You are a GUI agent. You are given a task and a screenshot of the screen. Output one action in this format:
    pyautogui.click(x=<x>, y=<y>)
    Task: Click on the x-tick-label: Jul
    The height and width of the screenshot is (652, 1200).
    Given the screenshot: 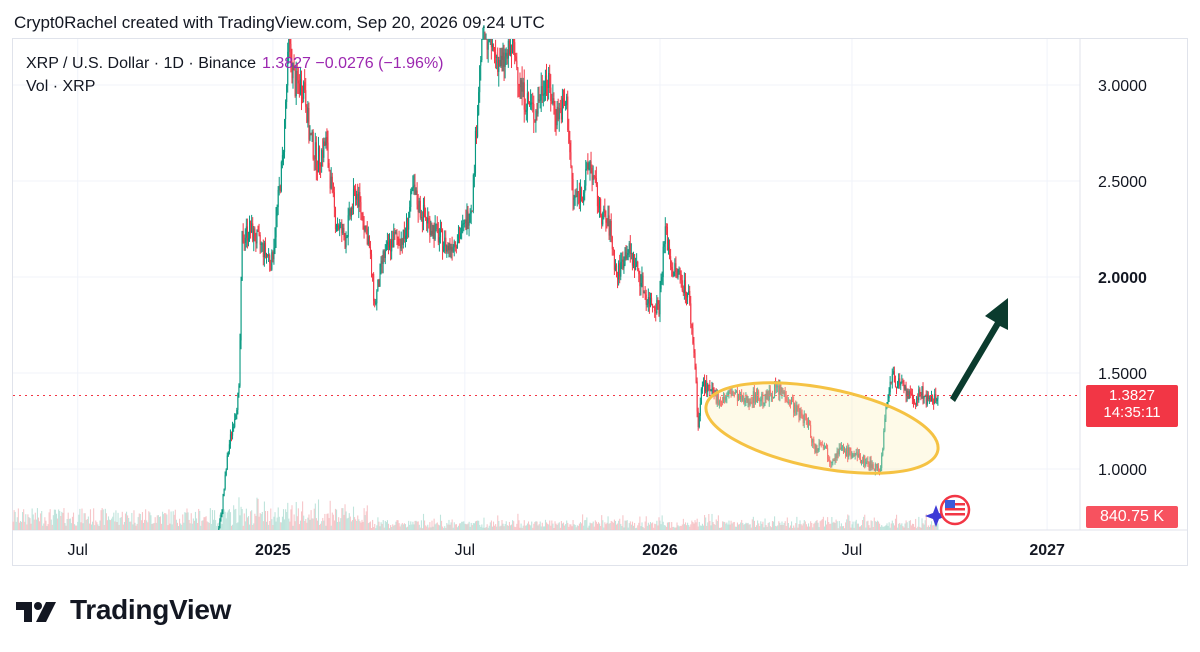 What is the action you would take?
    pyautogui.click(x=77, y=550)
    